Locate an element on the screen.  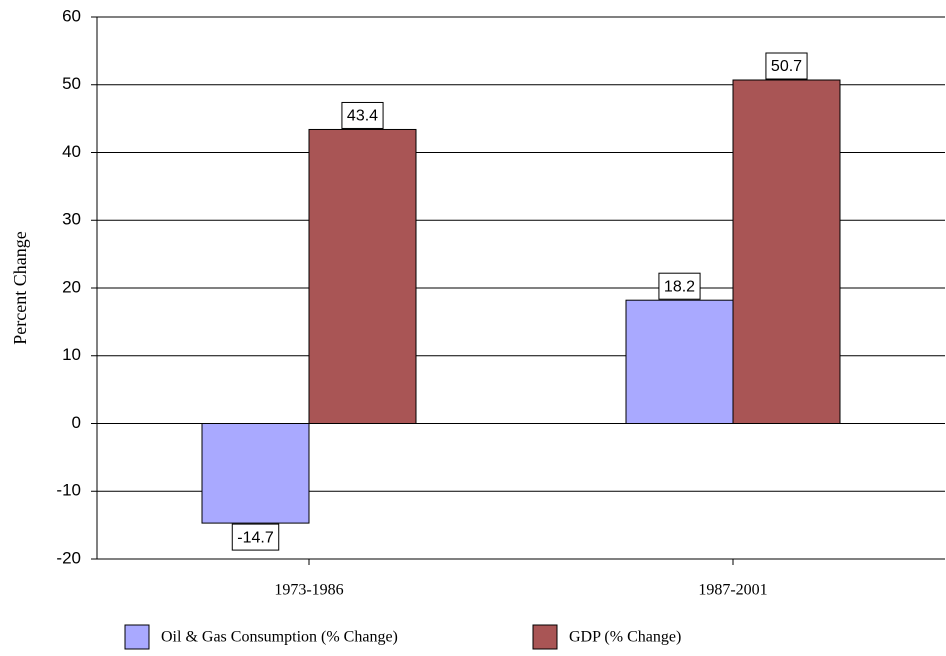
value-label: 18.2 is located at coordinates (679, 286).